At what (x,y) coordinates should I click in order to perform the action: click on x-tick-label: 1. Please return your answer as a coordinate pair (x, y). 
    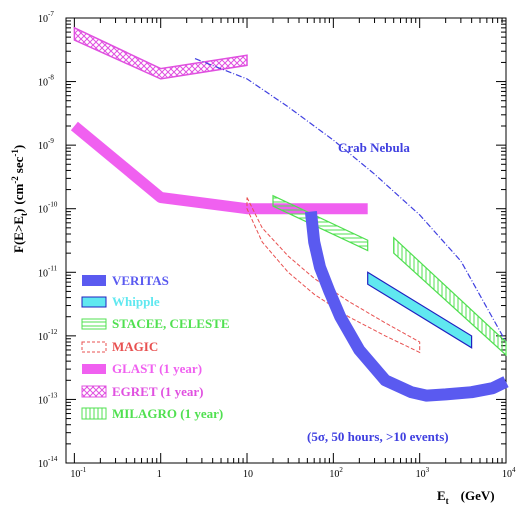
    Looking at the image, I should click on (159, 474).